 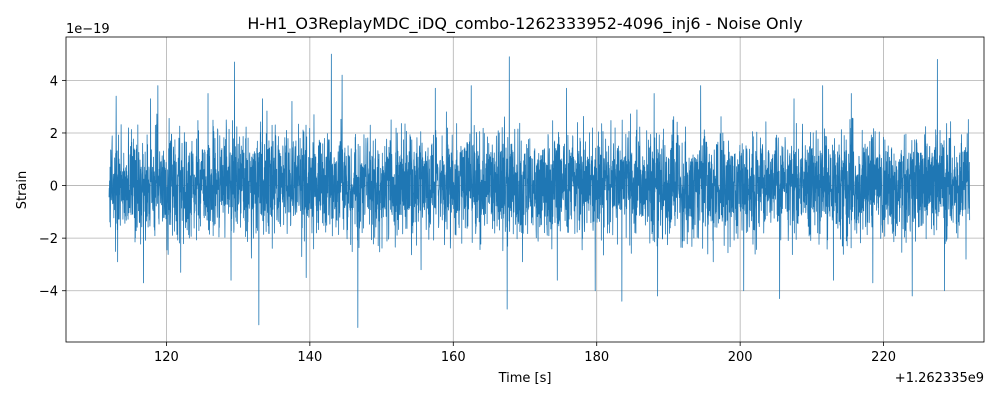 What do you see at coordinates (939, 378) in the screenshot?
I see `x-offset-label: +1.262335e9` at bounding box center [939, 378].